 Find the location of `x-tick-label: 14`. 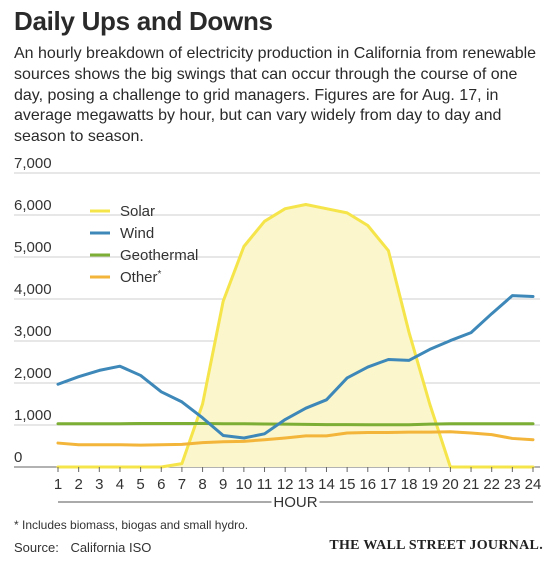

x-tick-label: 14 is located at coordinates (326, 484).